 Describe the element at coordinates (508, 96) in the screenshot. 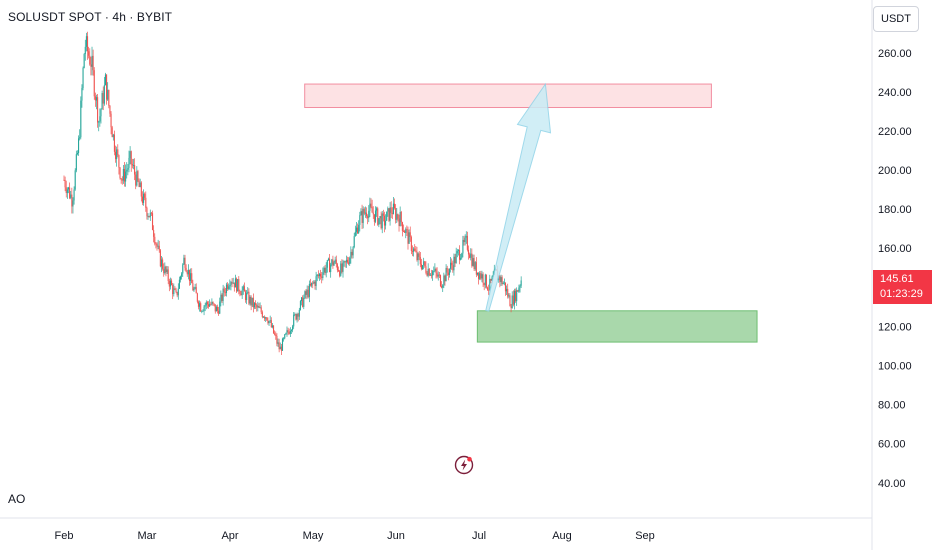

I see `resistance-zone` at that location.